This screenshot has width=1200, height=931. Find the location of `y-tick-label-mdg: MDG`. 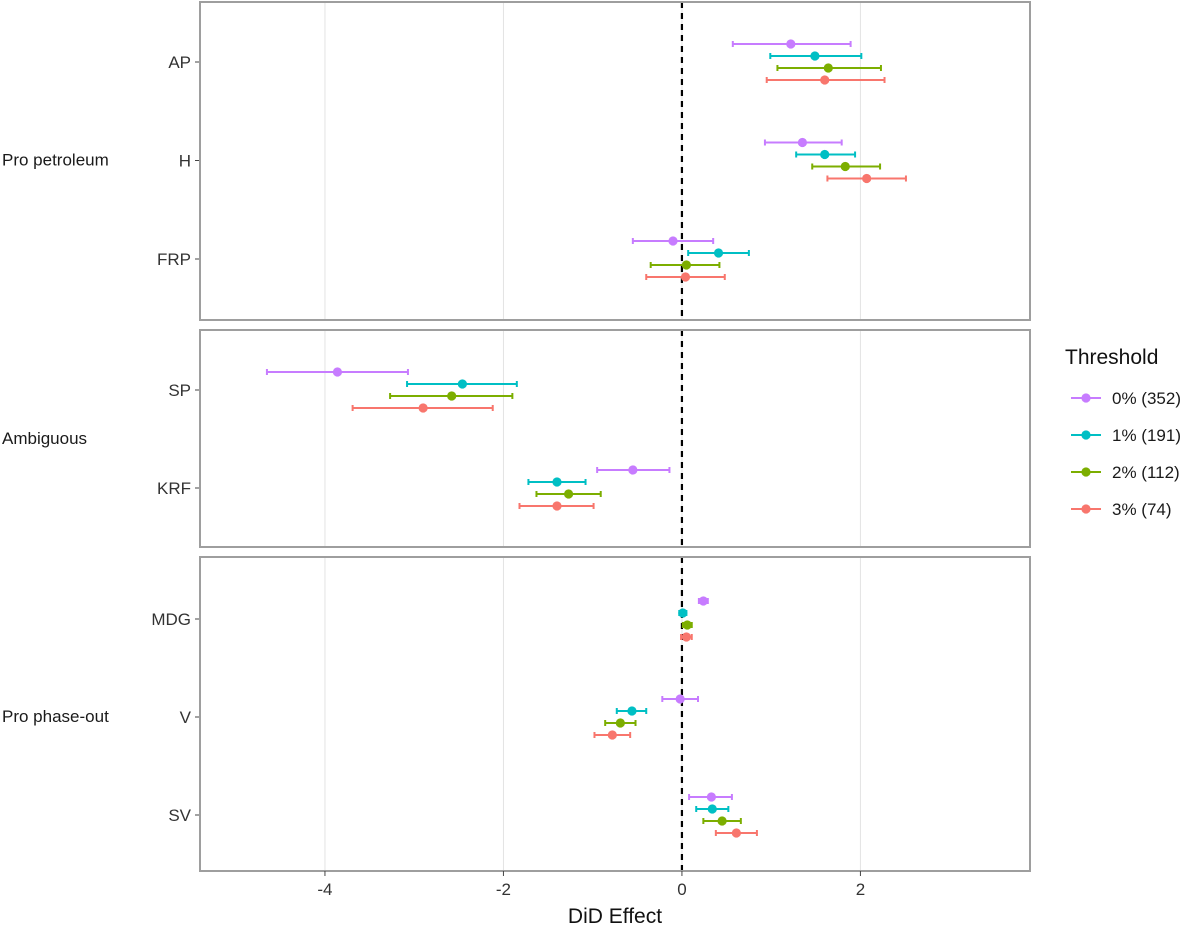

y-tick-label-mdg: MDG is located at coordinates (171, 619).